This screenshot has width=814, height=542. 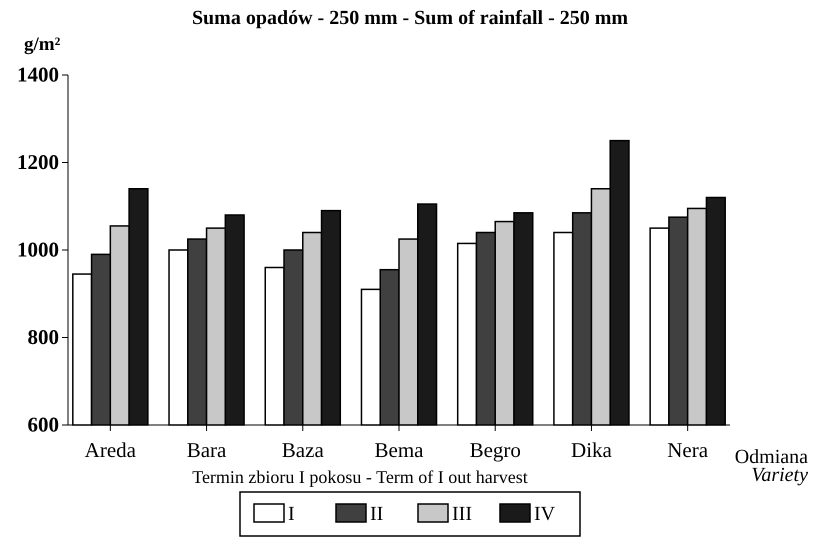 What do you see at coordinates (291, 514) in the screenshot?
I see `legend-label: I` at bounding box center [291, 514].